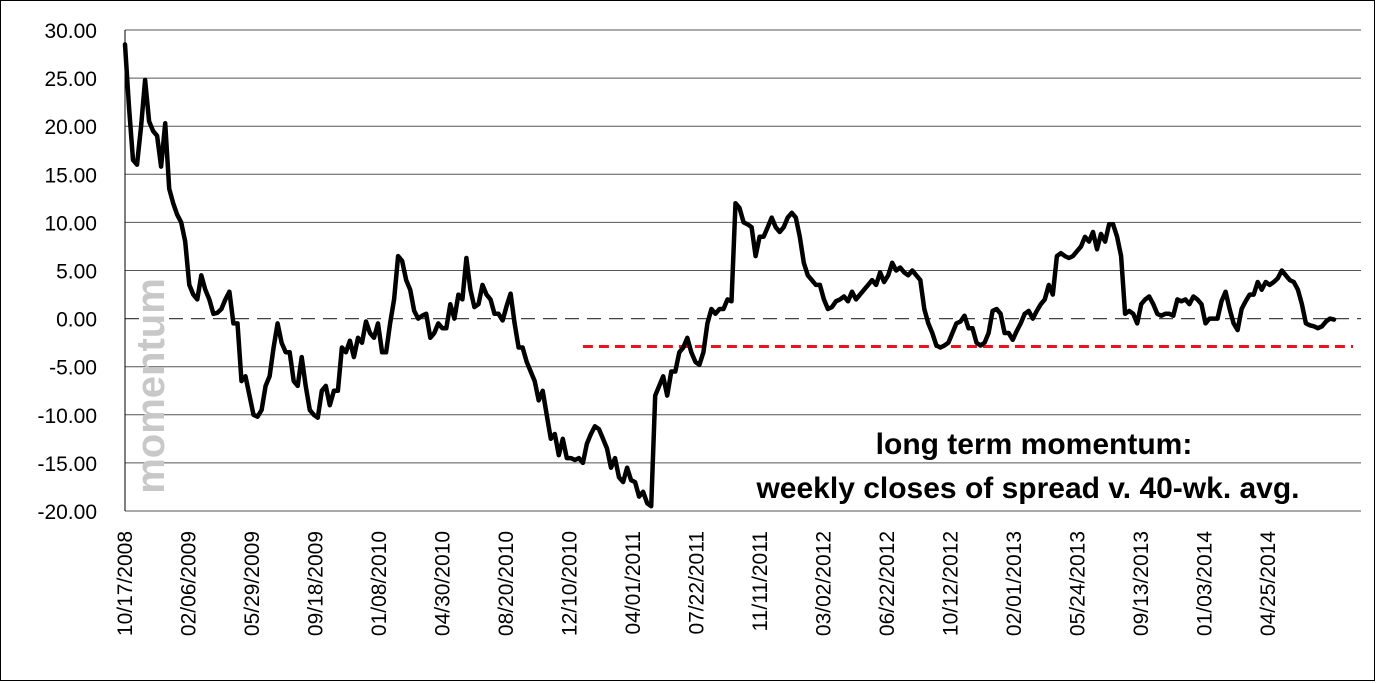 This screenshot has height=683, width=1377. I want to click on y-tick-label: -20.00, so click(67, 512).